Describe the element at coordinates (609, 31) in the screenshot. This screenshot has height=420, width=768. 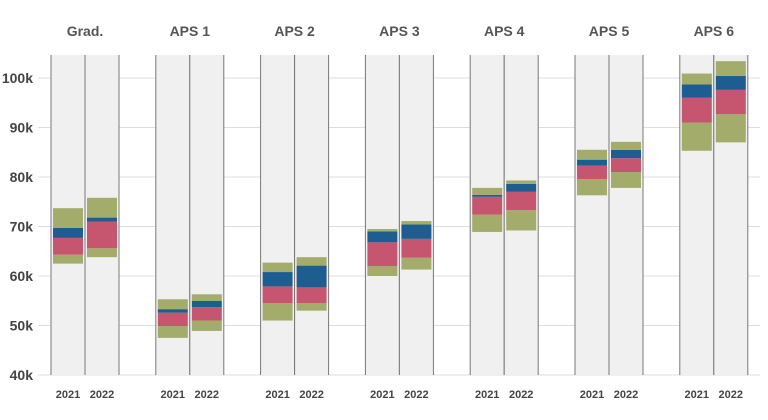
I see `group-label: APS 5` at that location.